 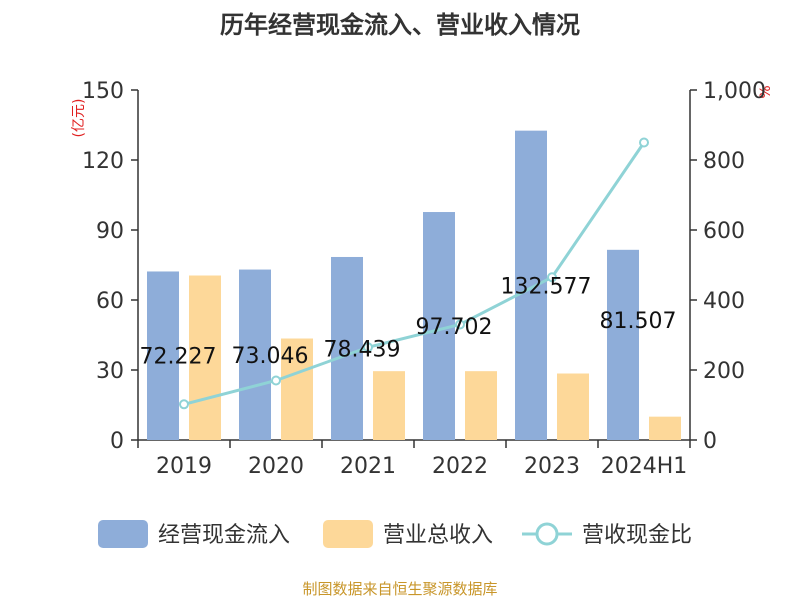 What do you see at coordinates (460, 466) in the screenshot?
I see `x-tick-label: 2022` at bounding box center [460, 466].